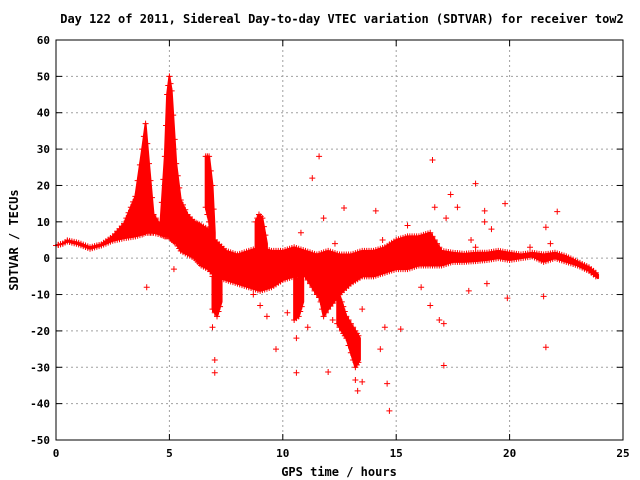 Image resolution: width=640 pixels, height=480 pixels. I want to click on x-tick-label: 0, so click(56, 453).